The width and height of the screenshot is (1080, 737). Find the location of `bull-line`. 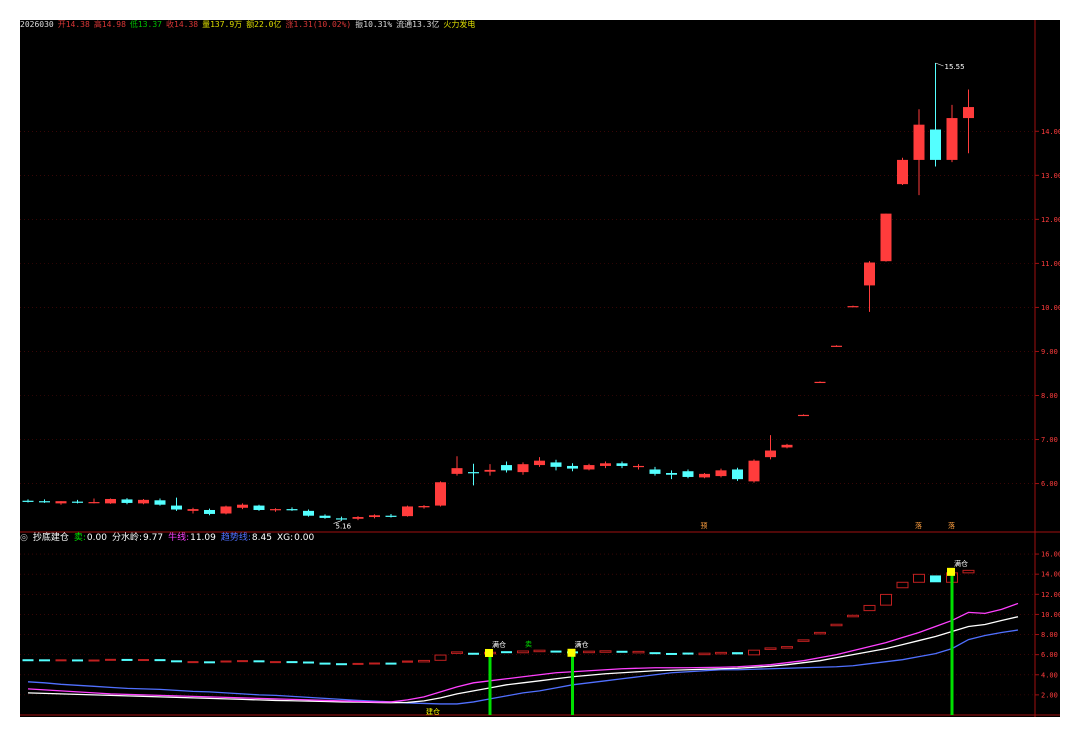

bull-line is located at coordinates (523, 652).